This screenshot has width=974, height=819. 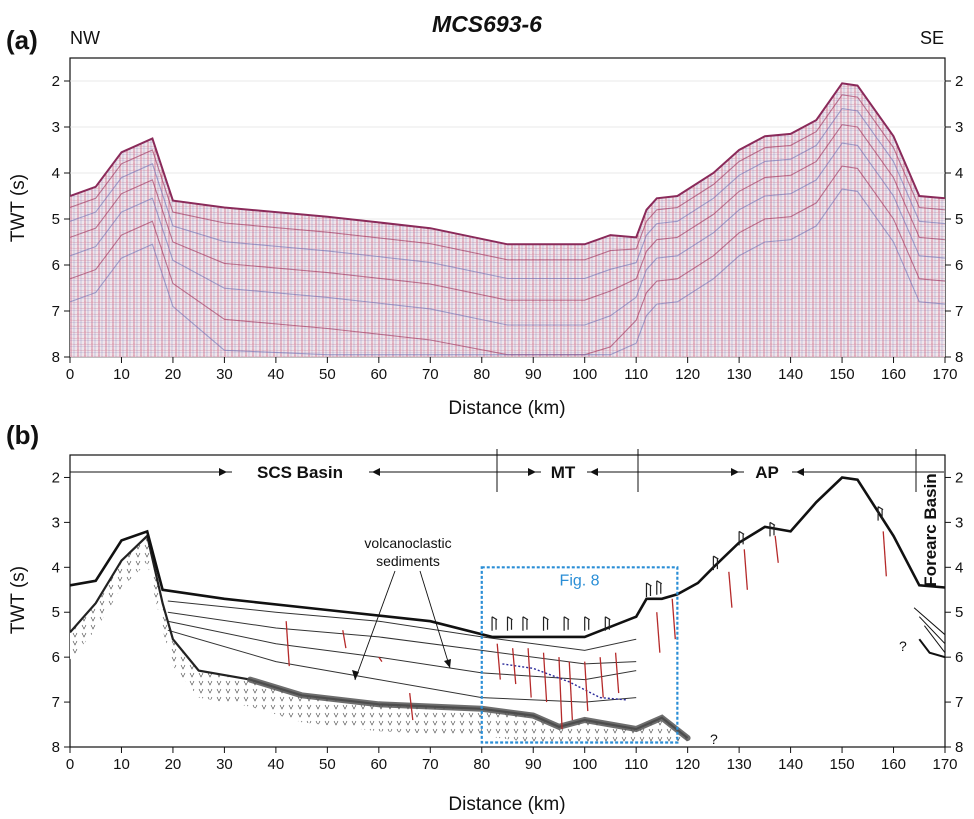 What do you see at coordinates (580, 580) in the screenshot?
I see `fig8-inset-label: Fig. 8` at bounding box center [580, 580].